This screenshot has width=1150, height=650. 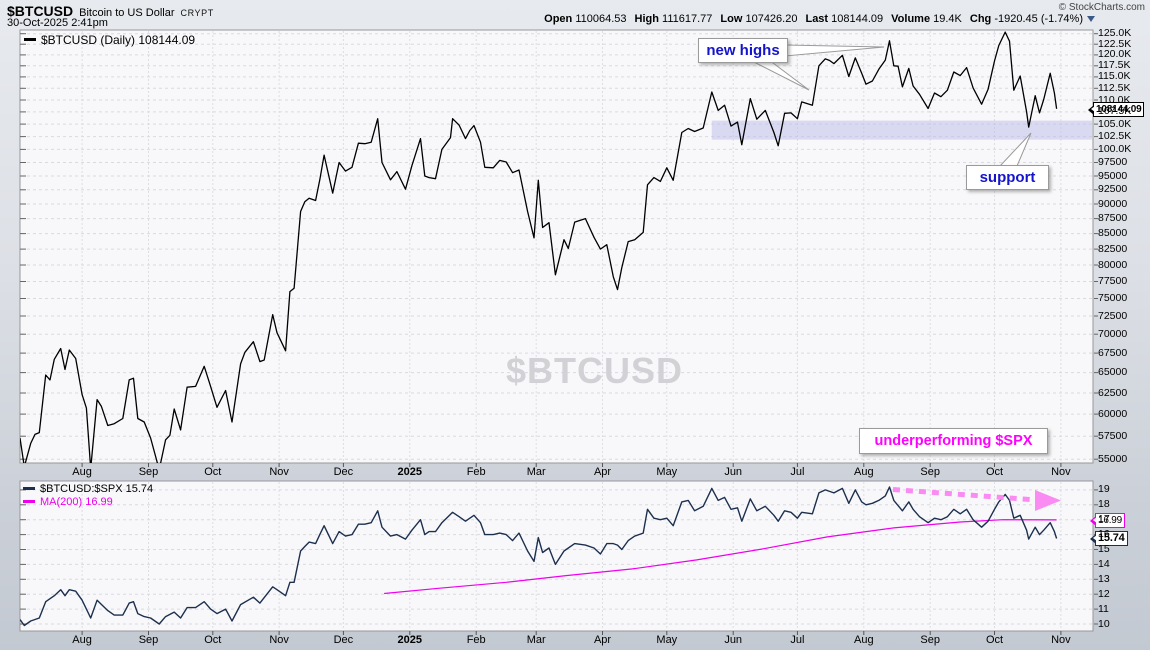 What do you see at coordinates (602, 472) in the screenshot?
I see `x-axis-label: Apr` at bounding box center [602, 472].